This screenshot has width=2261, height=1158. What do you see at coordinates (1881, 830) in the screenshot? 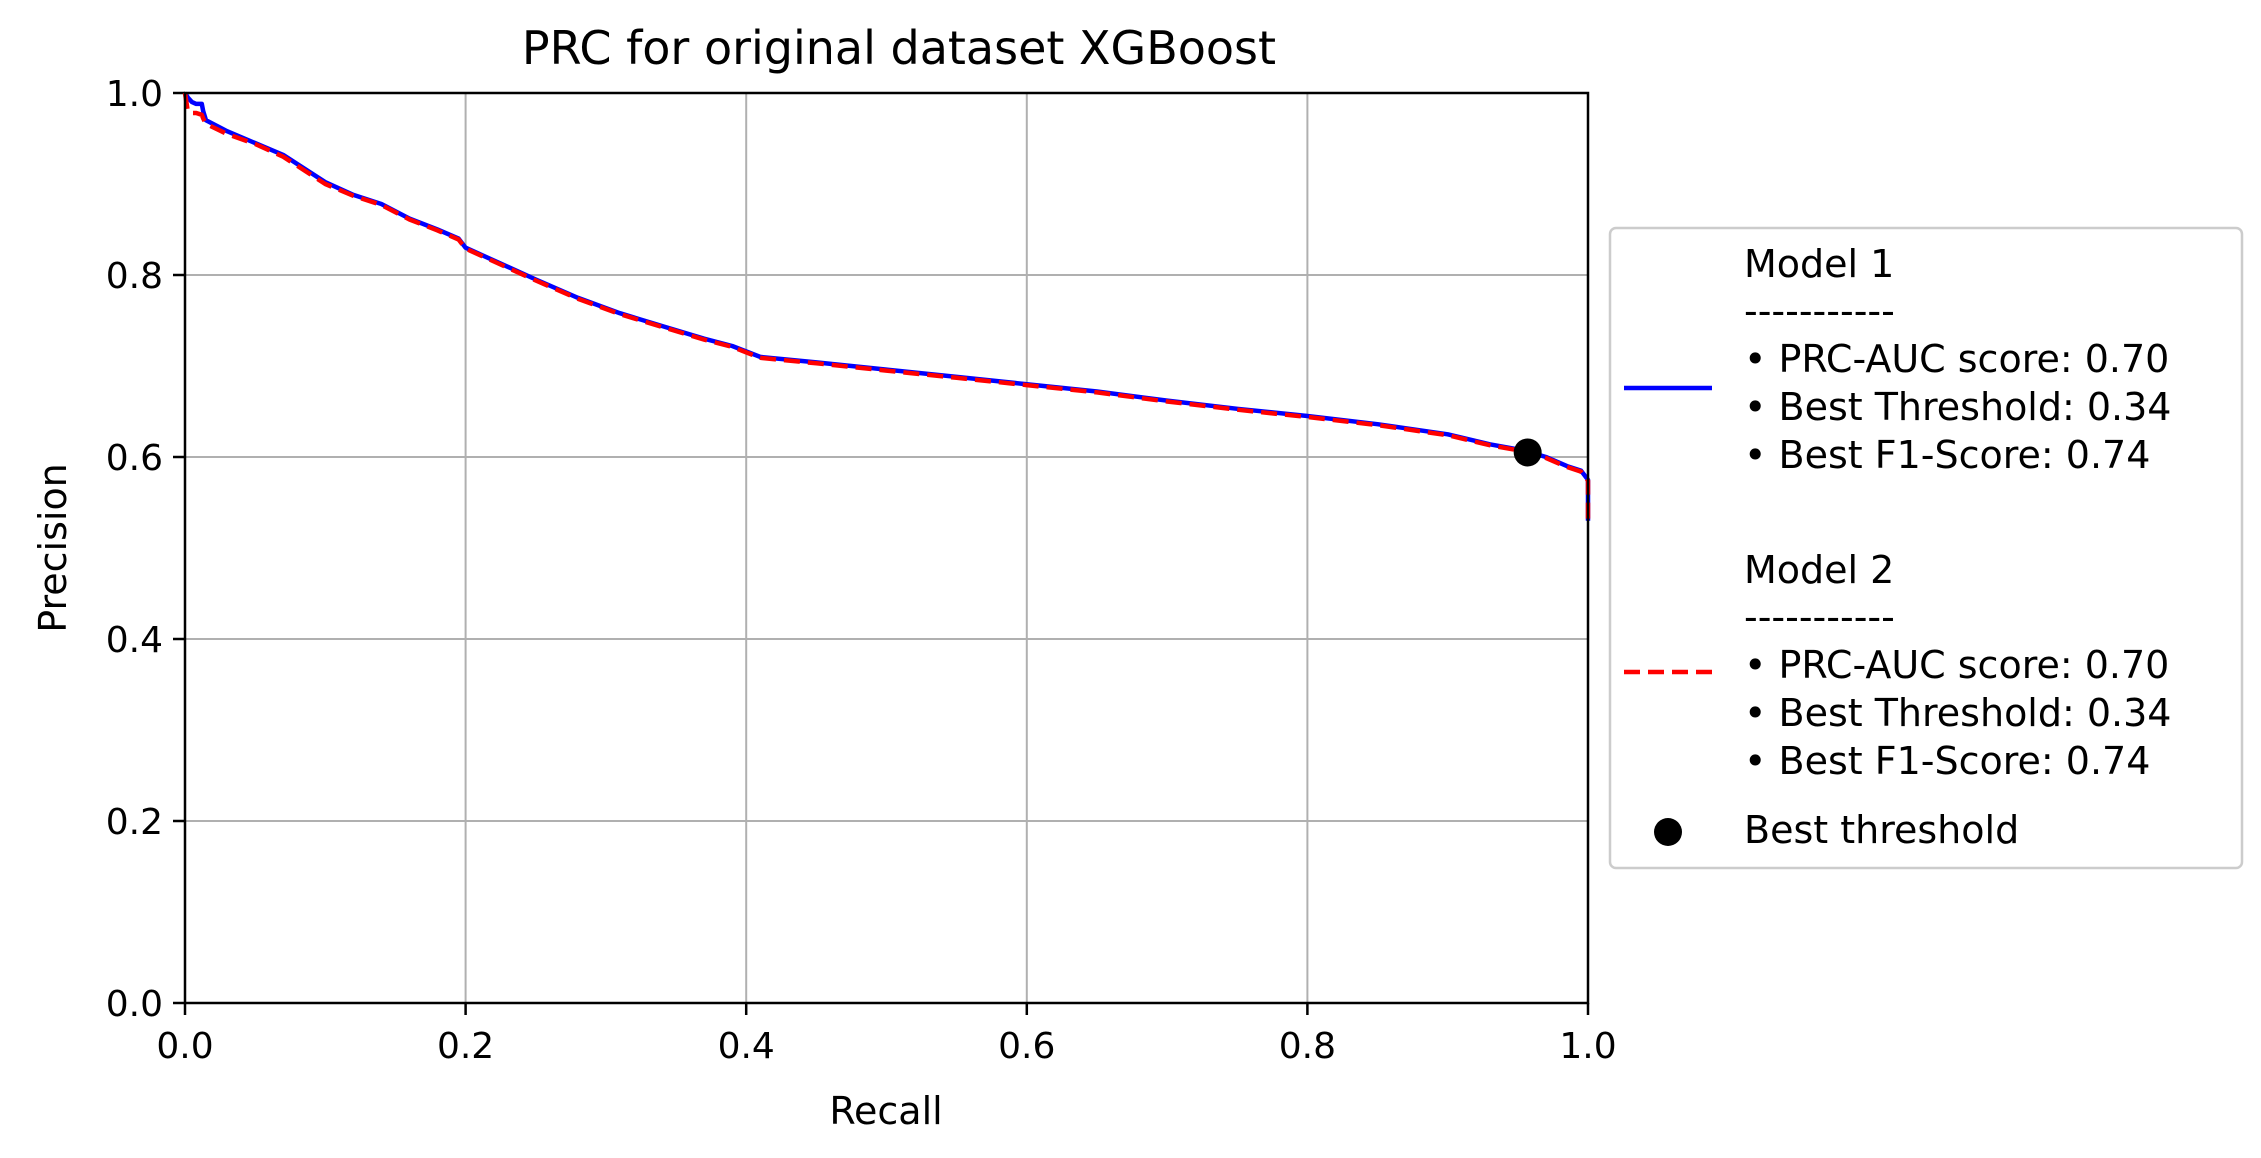
I see `legend-best-threshold-label: Best threshold` at bounding box center [1881, 830].